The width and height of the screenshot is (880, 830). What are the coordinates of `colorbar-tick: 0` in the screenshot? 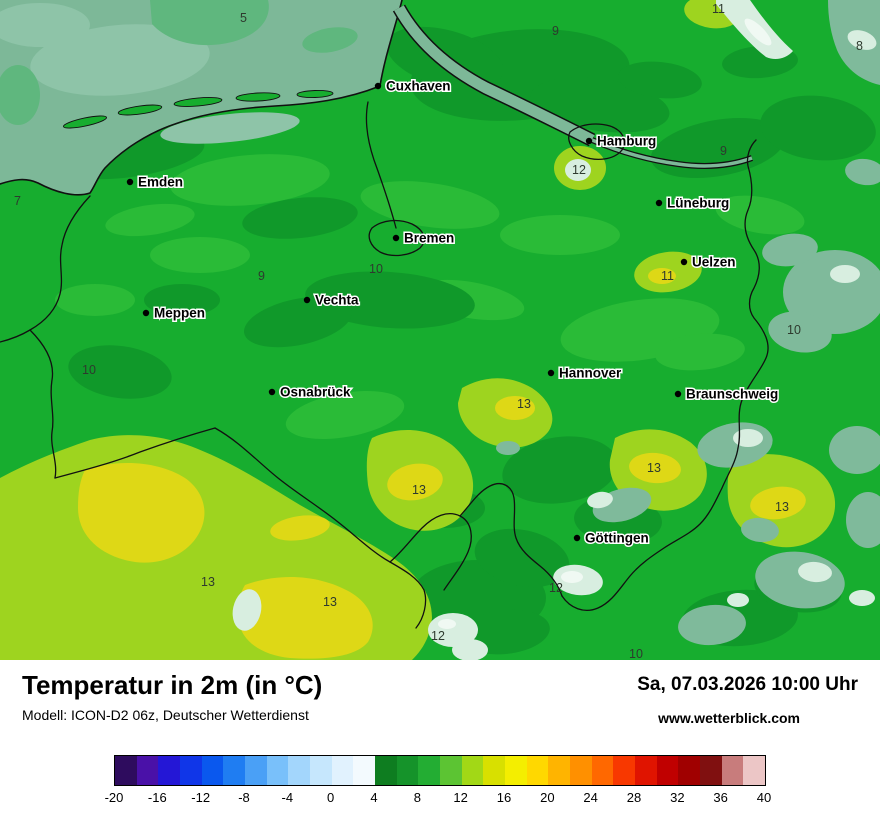 It's located at (331, 797).